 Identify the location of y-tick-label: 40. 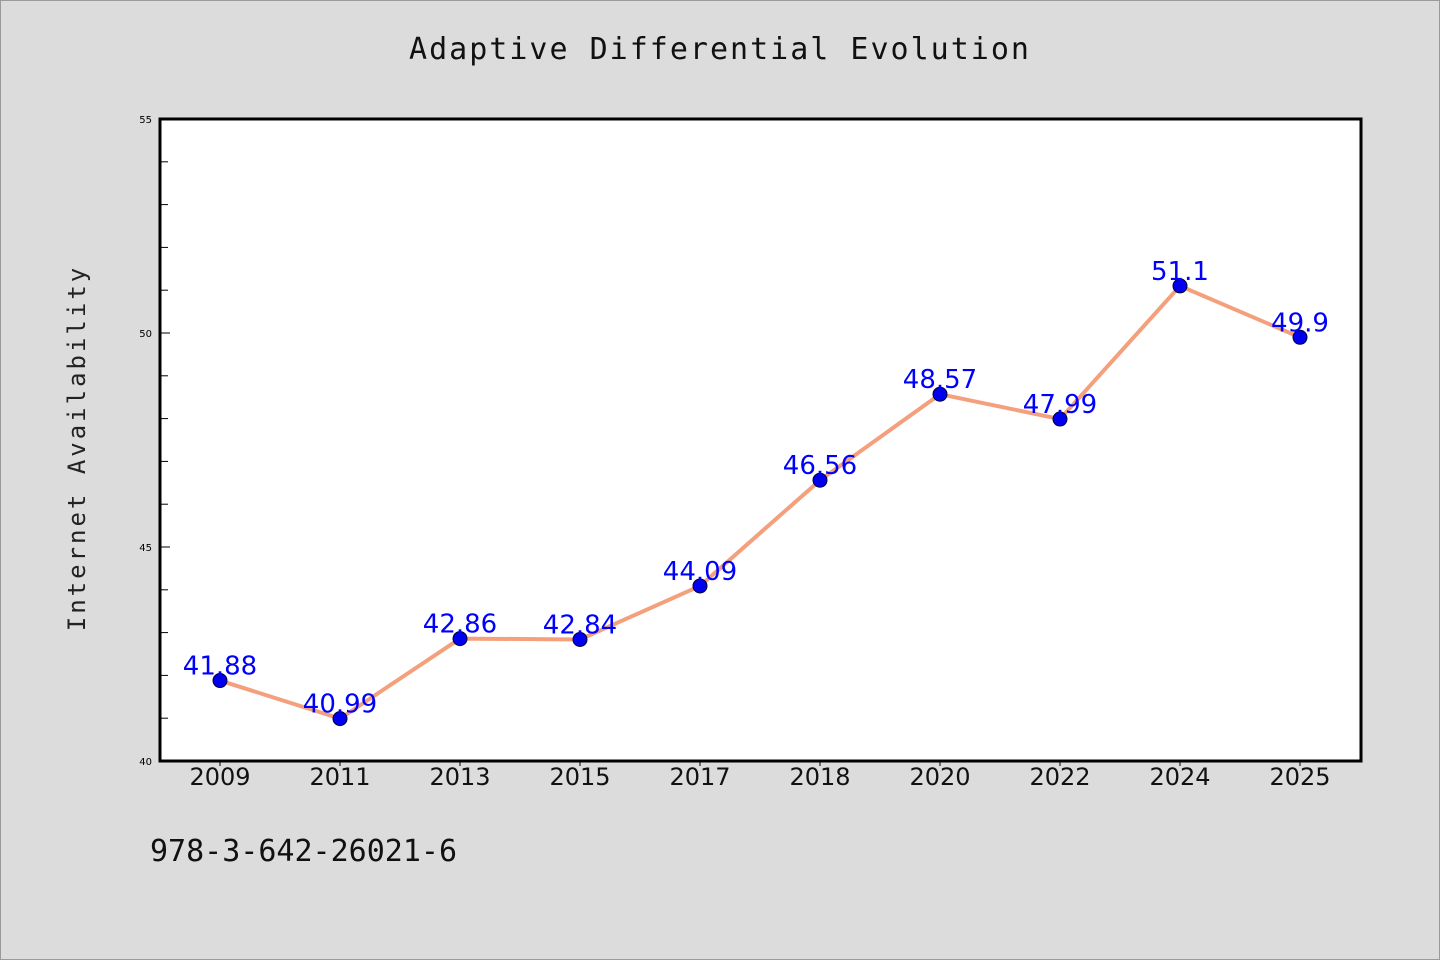
(145, 762).